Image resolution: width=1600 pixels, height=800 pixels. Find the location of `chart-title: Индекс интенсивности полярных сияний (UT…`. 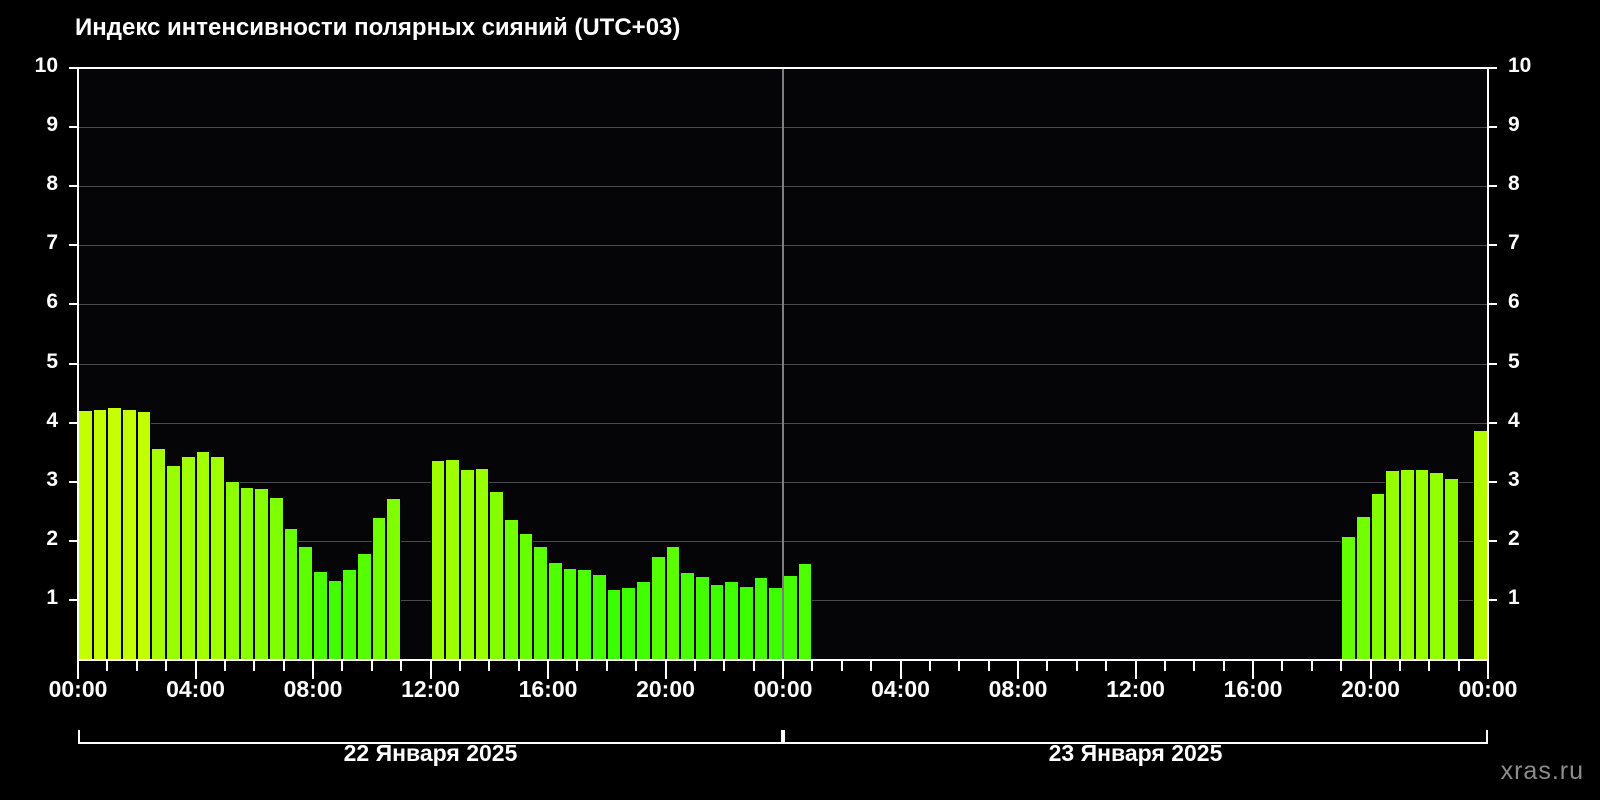

chart-title: Индекс интенсивности полярных сияний (UT… is located at coordinates (378, 27).